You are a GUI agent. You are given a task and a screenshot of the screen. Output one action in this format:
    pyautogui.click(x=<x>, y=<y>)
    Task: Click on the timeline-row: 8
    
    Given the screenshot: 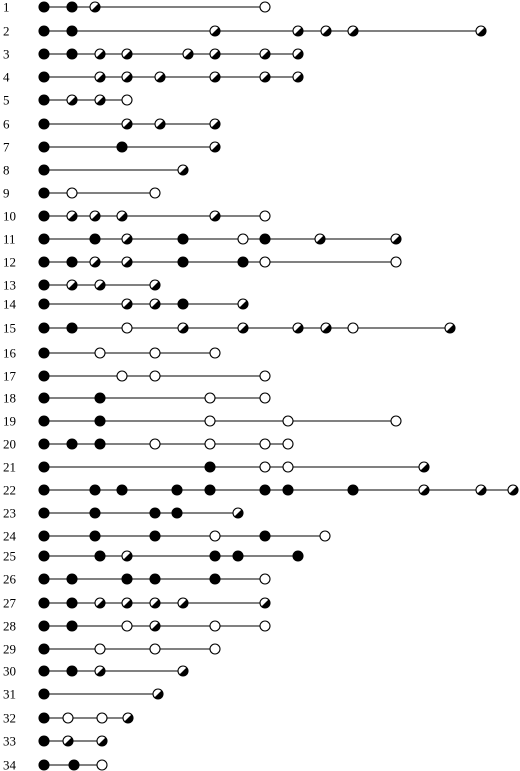 What is the action you would take?
    pyautogui.click(x=96, y=170)
    